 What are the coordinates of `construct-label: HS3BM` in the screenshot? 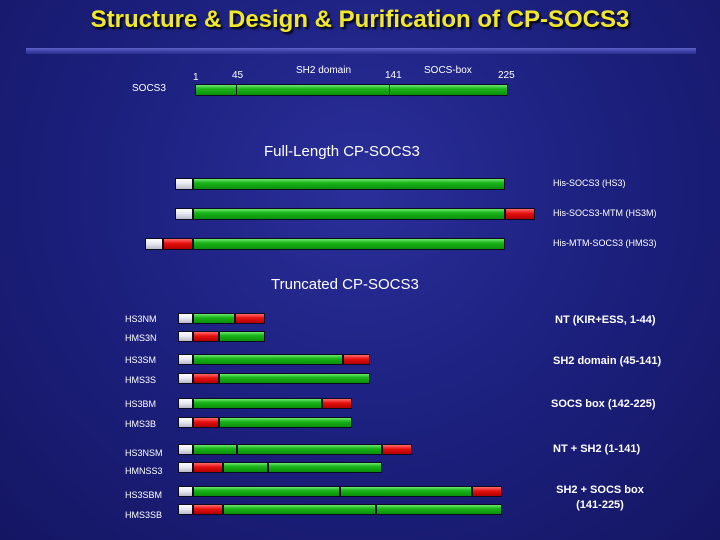 It's located at (141, 404).